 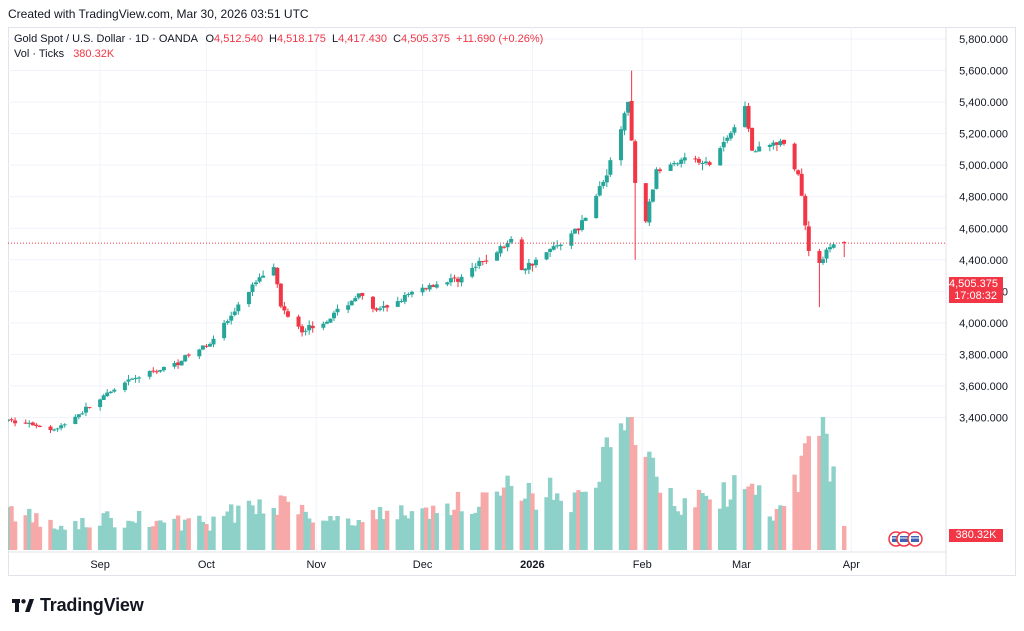 I want to click on tradingview-logo-icon, so click(x=23, y=605).